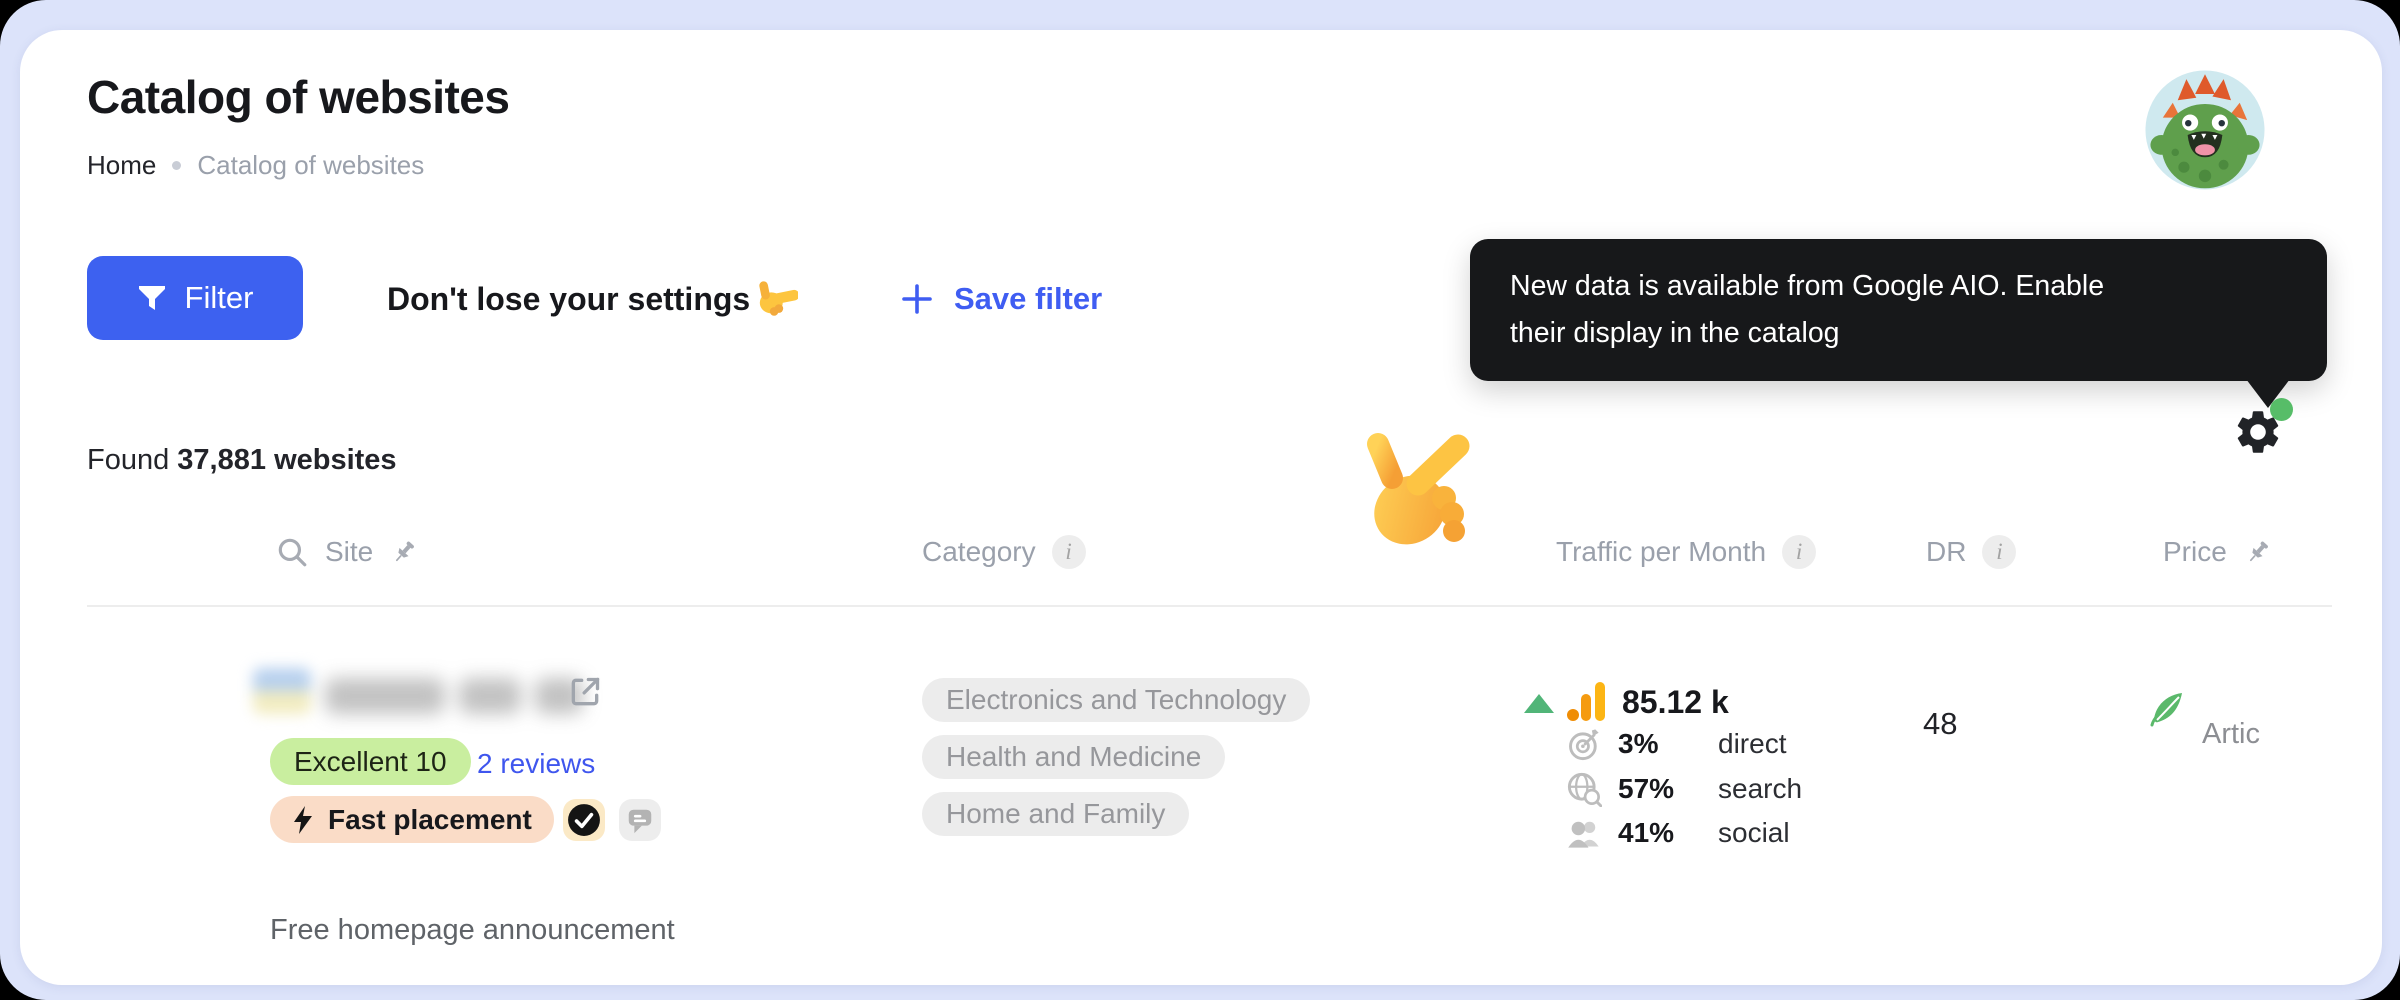 This screenshot has height=1000, width=2400. Describe the element at coordinates (1661, 551) in the screenshot. I see `column-header-traffic-label: Traffic per Month` at that location.